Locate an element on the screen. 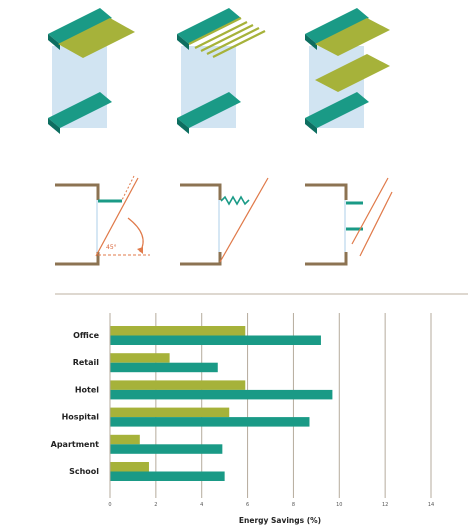 The image size is (470, 530). angle-arrowhead is located at coordinates (140, 250).